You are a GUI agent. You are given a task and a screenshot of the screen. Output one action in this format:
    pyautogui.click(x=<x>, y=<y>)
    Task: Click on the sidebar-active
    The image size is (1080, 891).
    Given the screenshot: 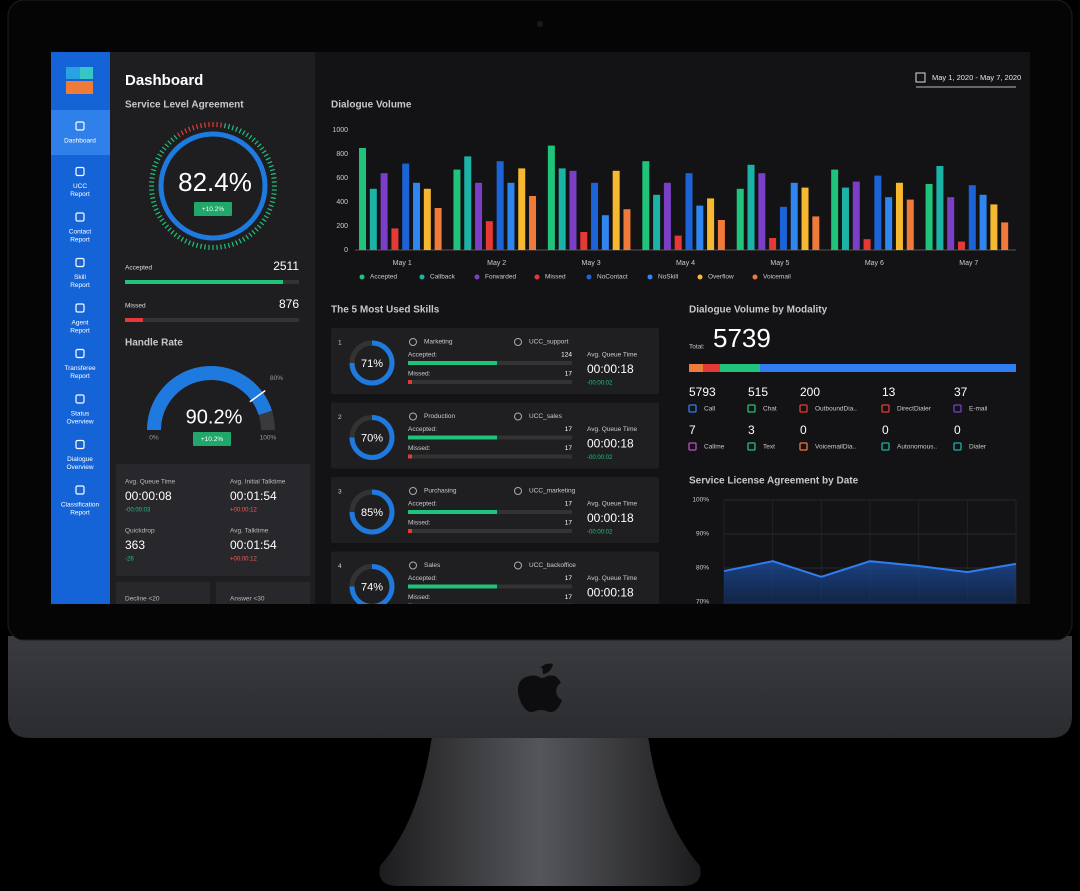 What is the action you would take?
    pyautogui.click(x=80, y=132)
    